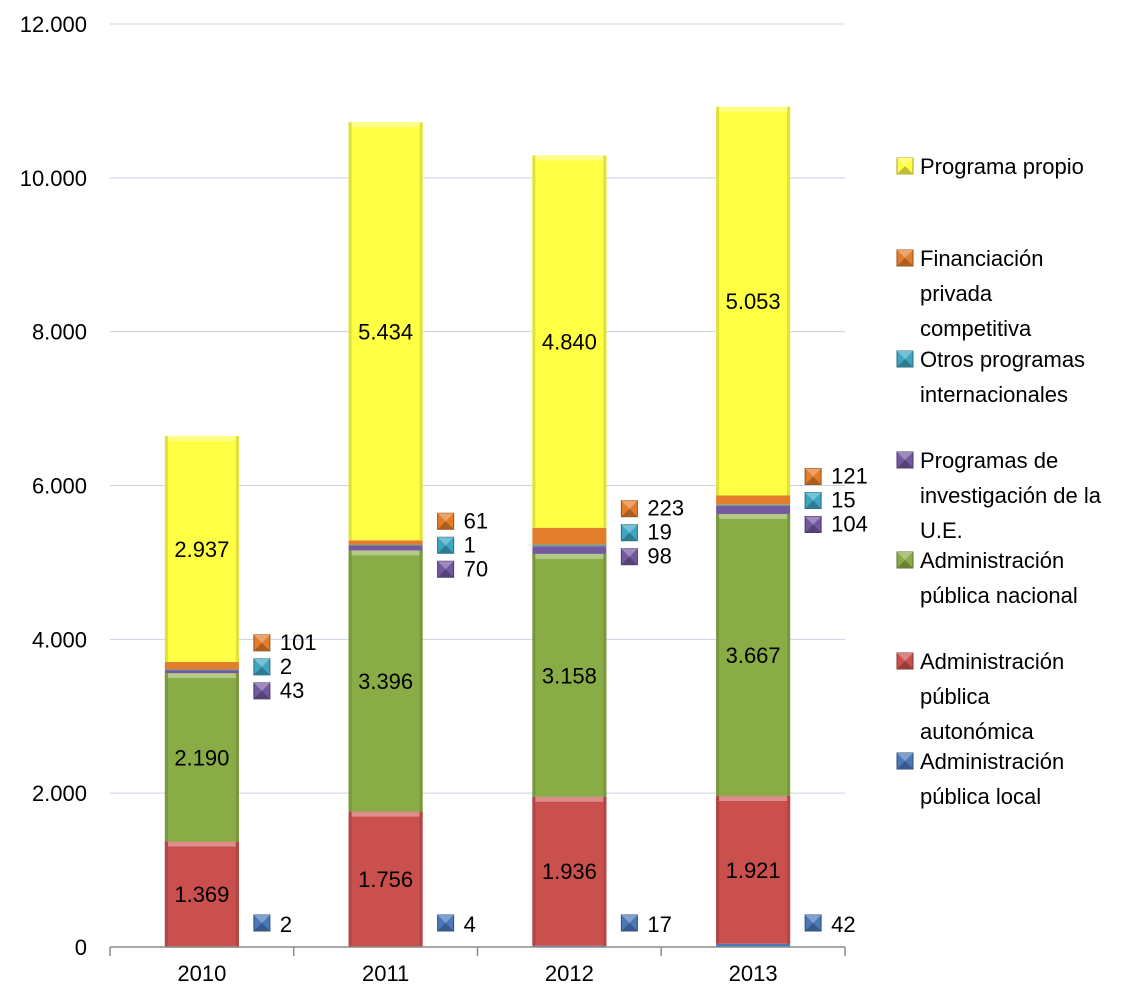 This screenshot has height=991, width=1126. I want to click on side-value-label: 104, so click(849, 523).